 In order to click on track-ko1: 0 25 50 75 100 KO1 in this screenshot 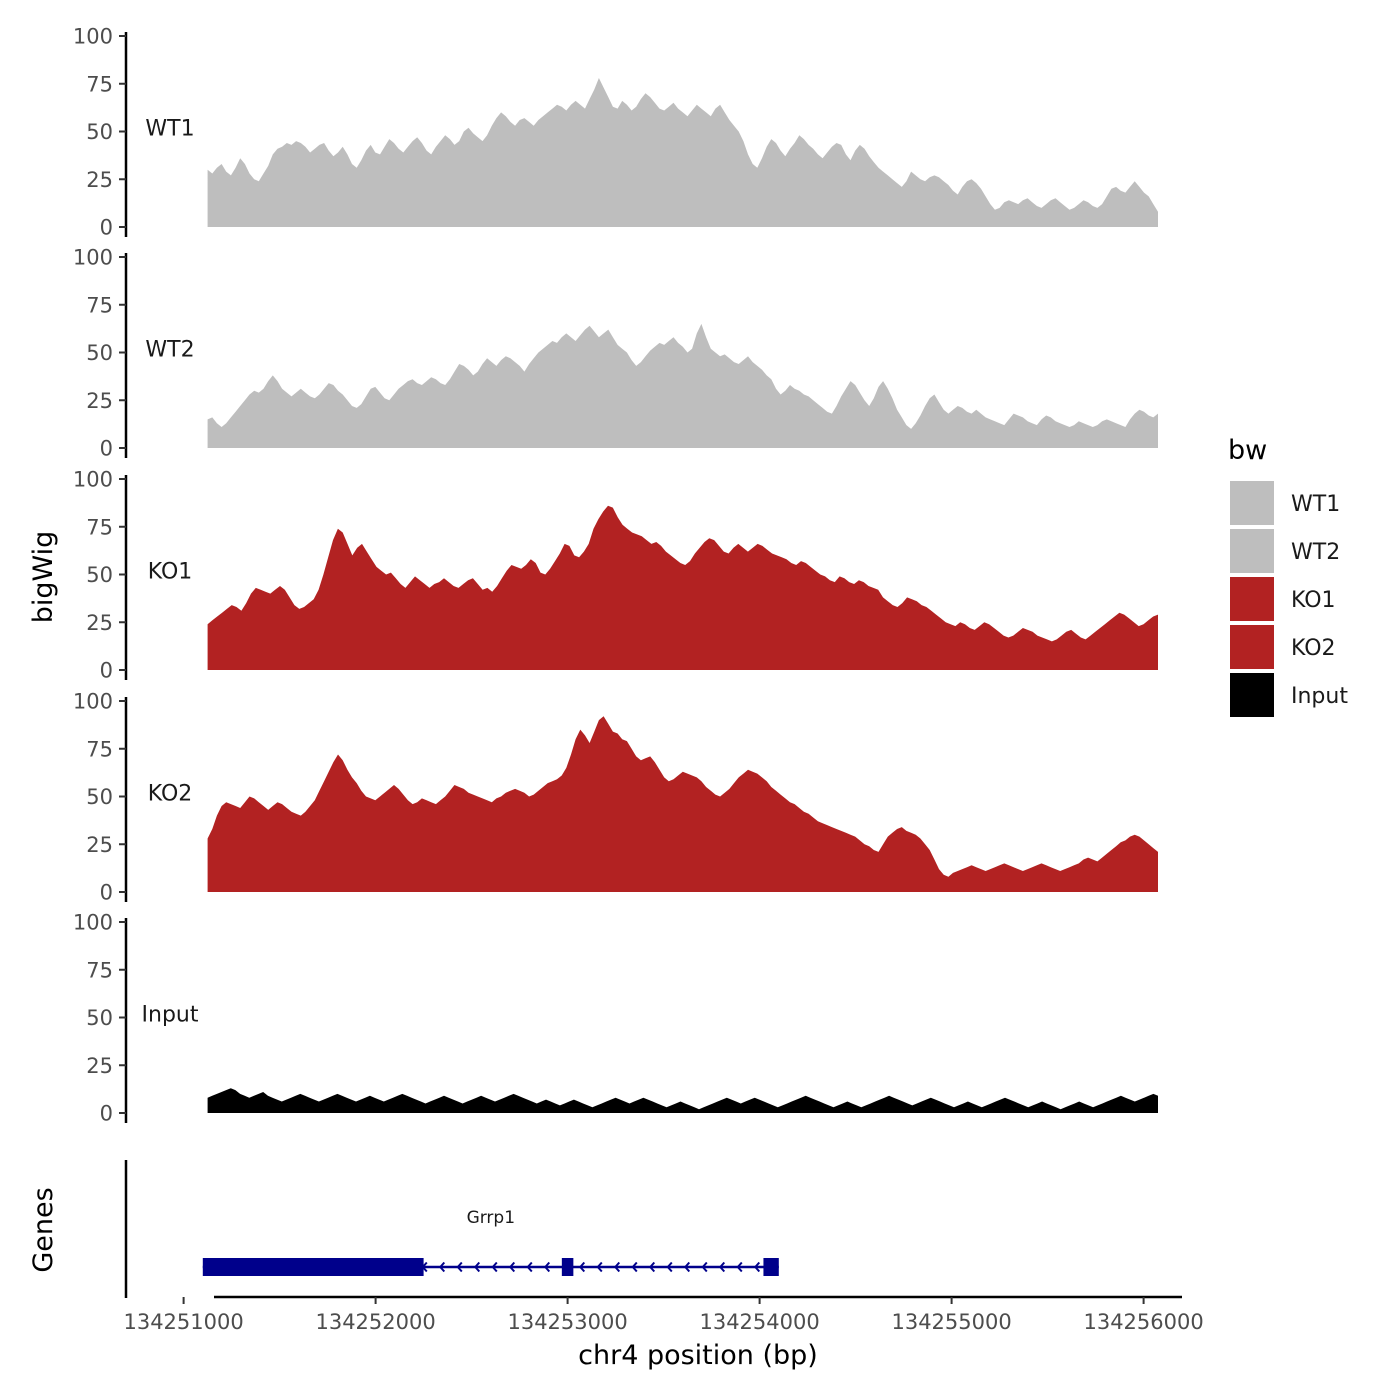, I will do `click(616, 575)`.